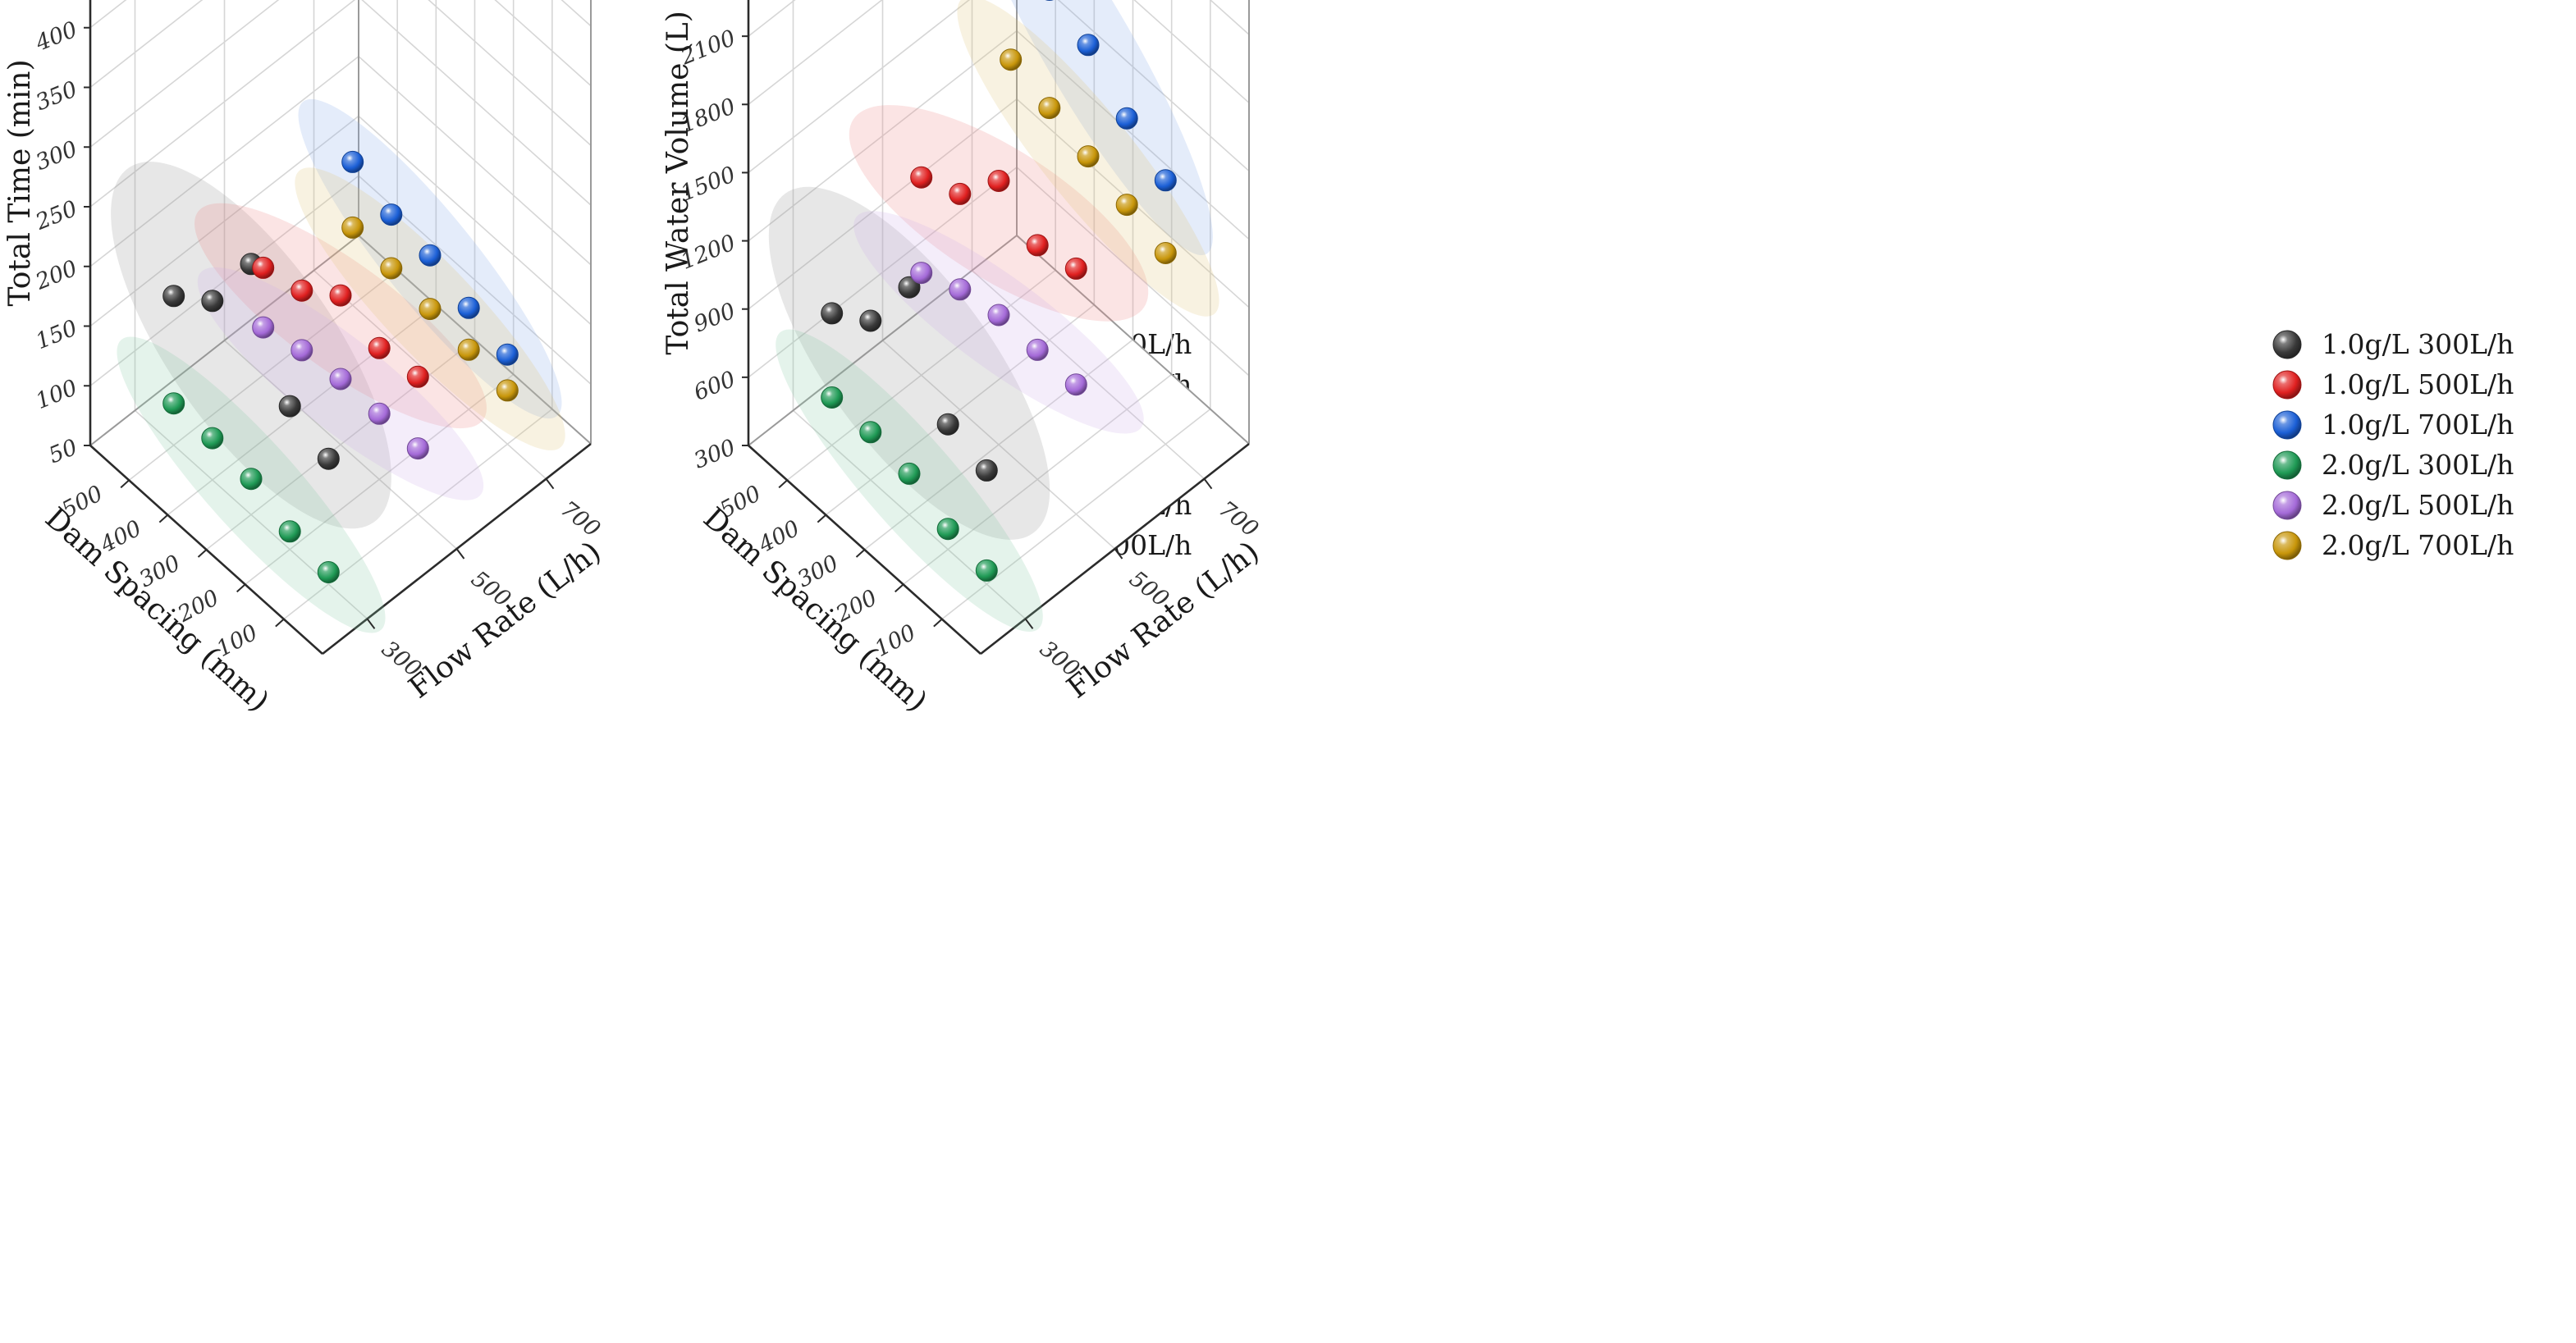 The width and height of the screenshot is (2576, 1343). What do you see at coordinates (2418, 545) in the screenshot?
I see `legend-label-2-0g-l-700l-h: 2.0g/L 700L/h` at bounding box center [2418, 545].